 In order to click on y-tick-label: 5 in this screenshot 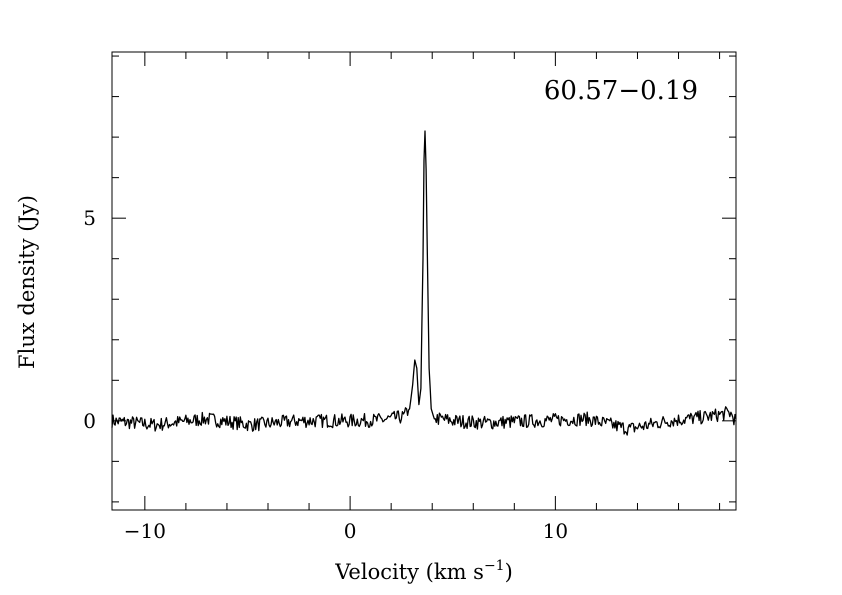, I will do `click(89, 218)`.